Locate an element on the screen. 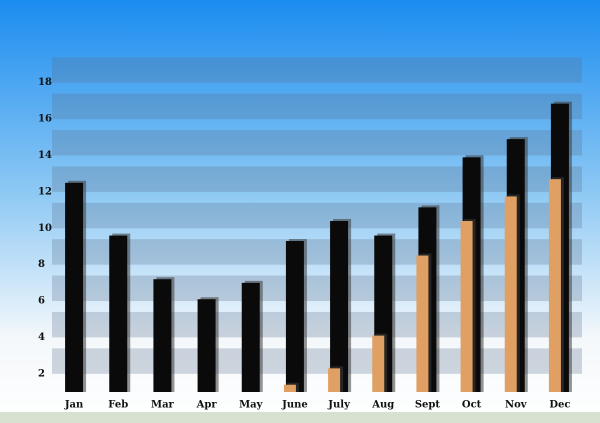 The image size is (600, 423). y-tick-label: 14 is located at coordinates (45, 155).